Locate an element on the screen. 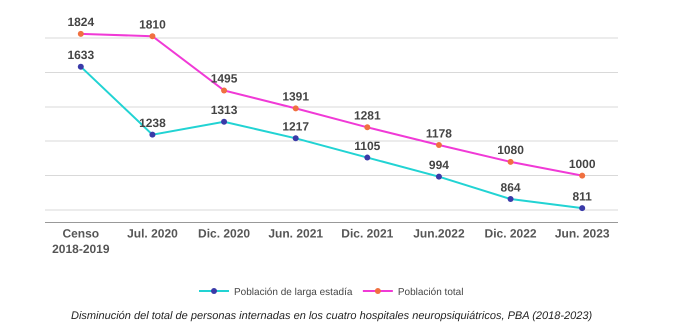 The width and height of the screenshot is (678, 322). data-label: 1080 is located at coordinates (510, 150).